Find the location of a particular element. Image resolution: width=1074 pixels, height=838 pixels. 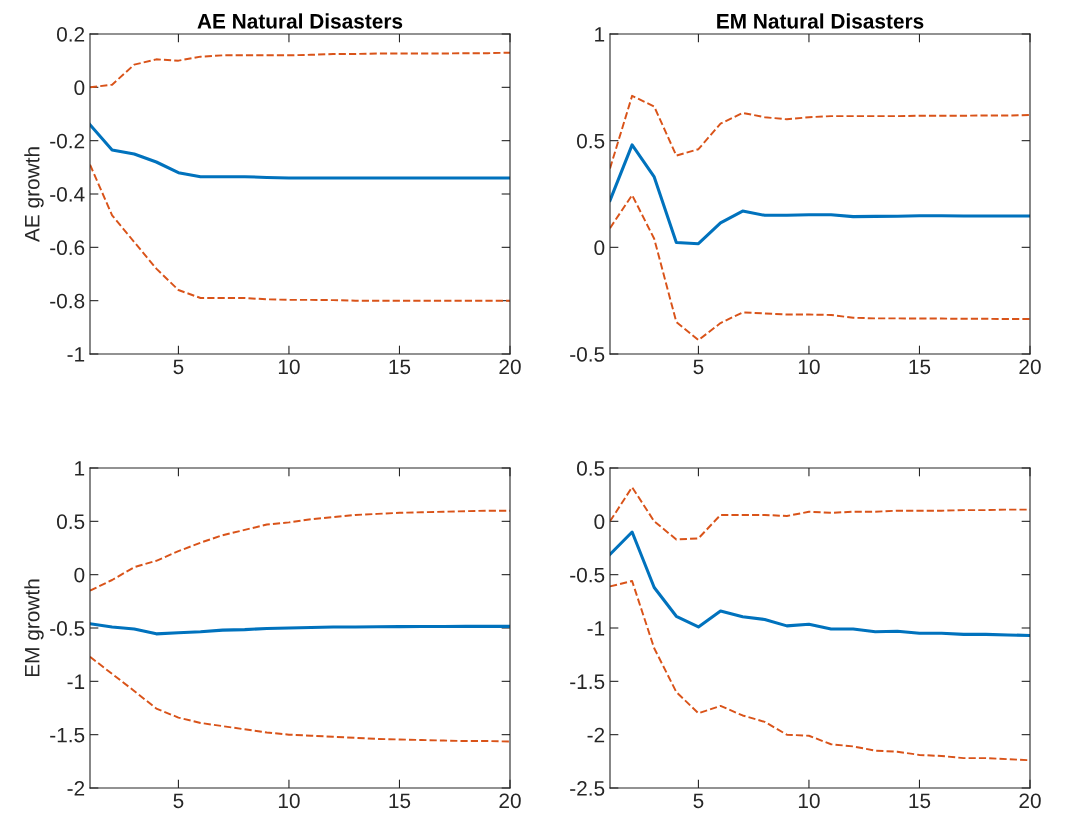

y-tick-label: -2.5 is located at coordinates (587, 788).